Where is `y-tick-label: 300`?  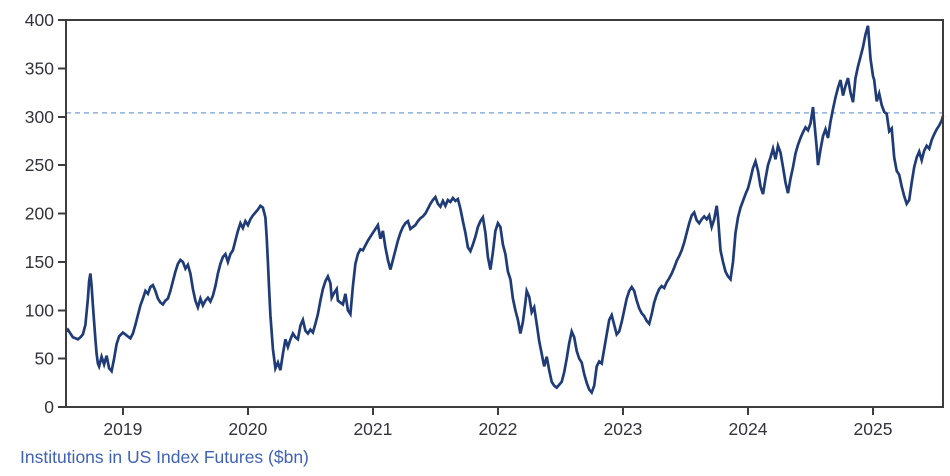 y-tick-label: 300 is located at coordinates (39, 117).